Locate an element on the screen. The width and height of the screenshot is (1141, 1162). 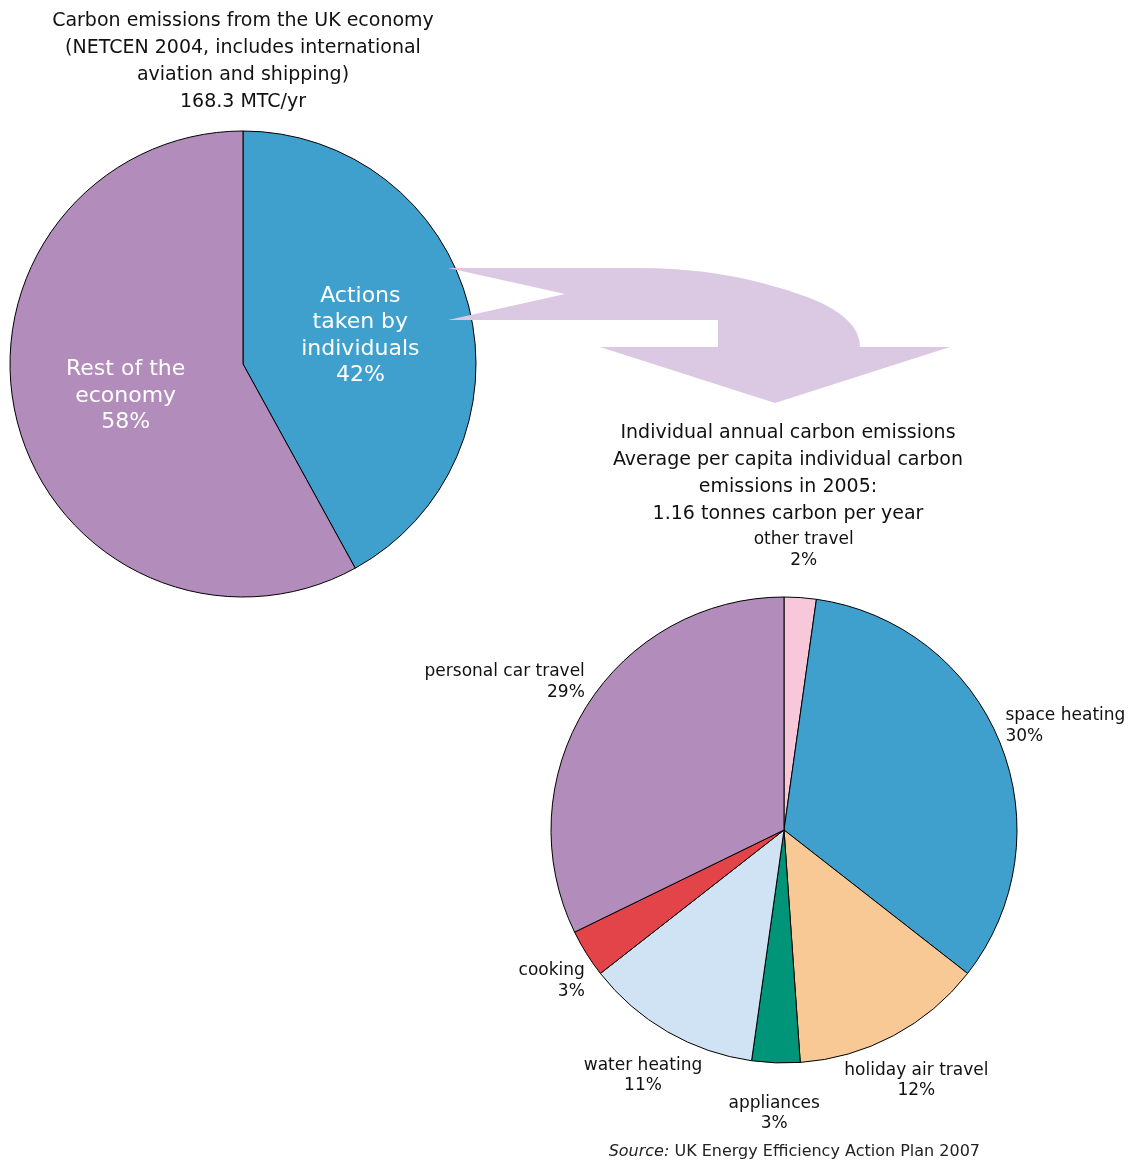
data-label: 42% is located at coordinates (360, 374).